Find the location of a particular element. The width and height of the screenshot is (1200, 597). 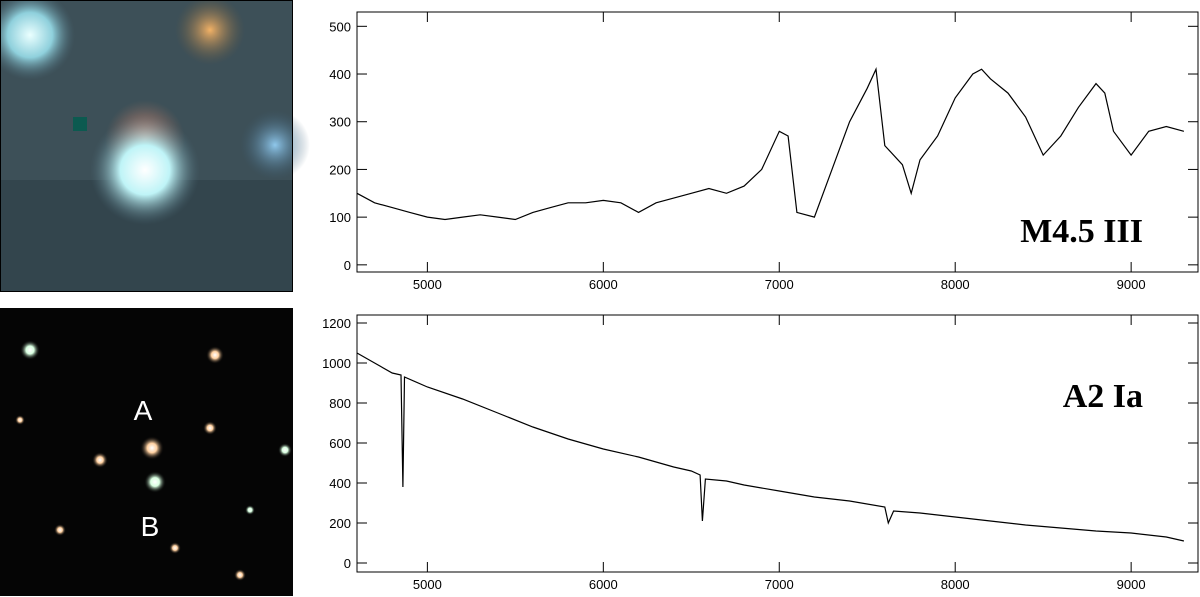

annotation: M4.5 III is located at coordinates (1081, 231).